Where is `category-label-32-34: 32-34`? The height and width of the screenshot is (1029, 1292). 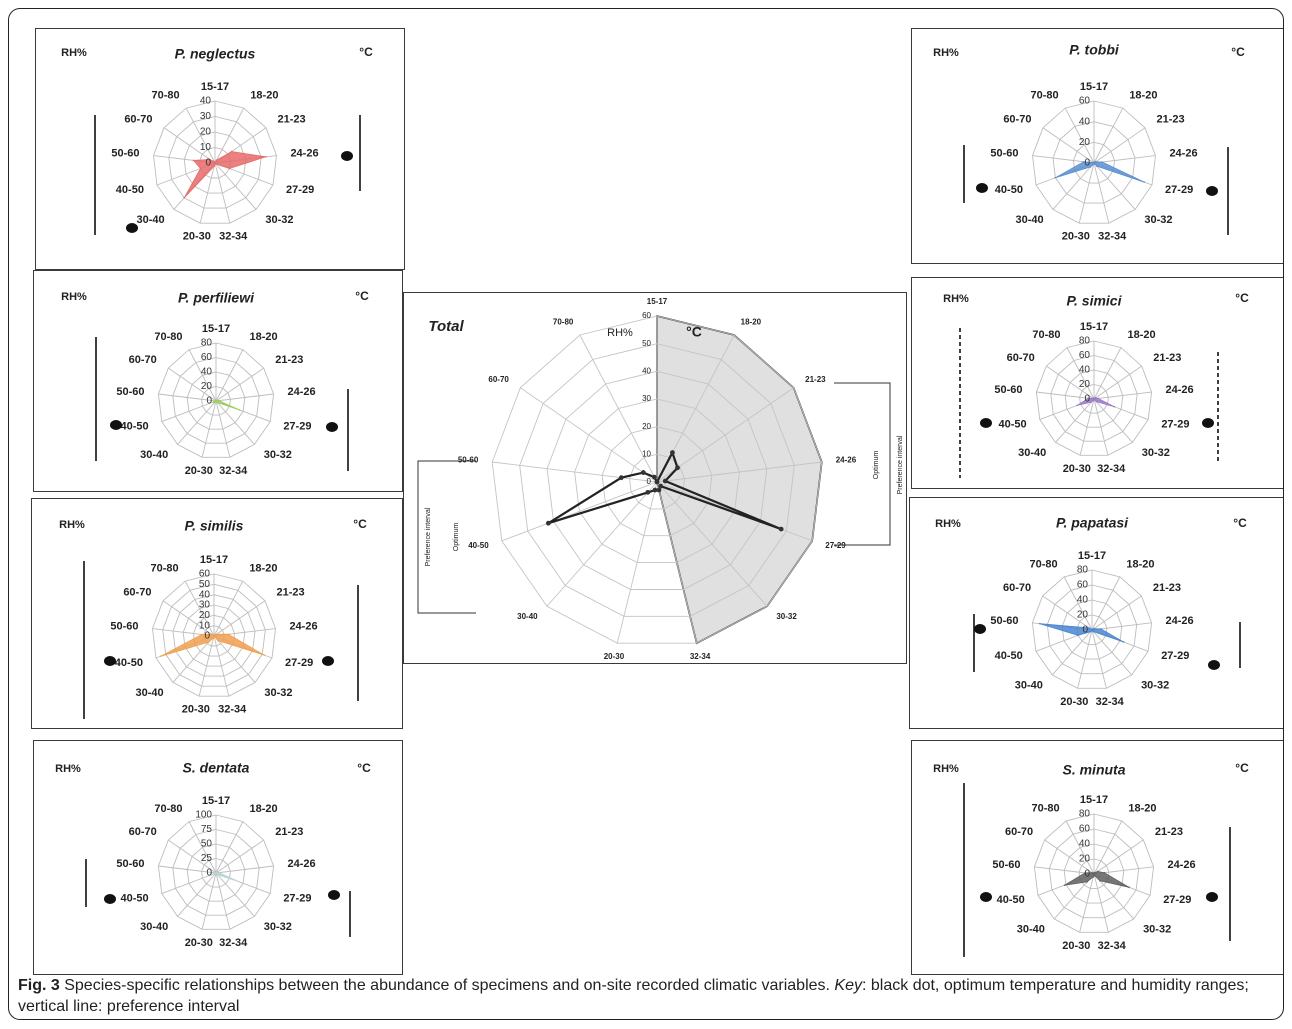 category-label-32-34: 32-34 is located at coordinates (233, 471).